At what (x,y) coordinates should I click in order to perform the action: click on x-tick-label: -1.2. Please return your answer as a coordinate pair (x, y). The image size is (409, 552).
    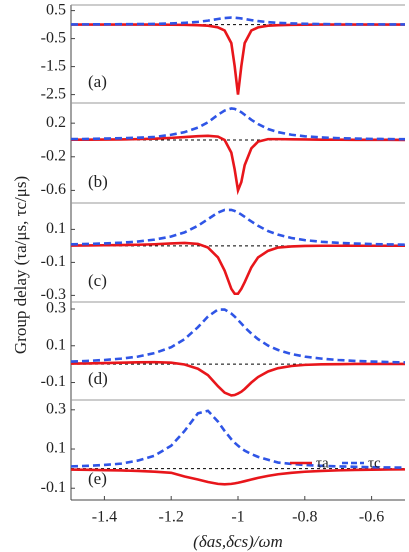
    Looking at the image, I should click on (171, 517).